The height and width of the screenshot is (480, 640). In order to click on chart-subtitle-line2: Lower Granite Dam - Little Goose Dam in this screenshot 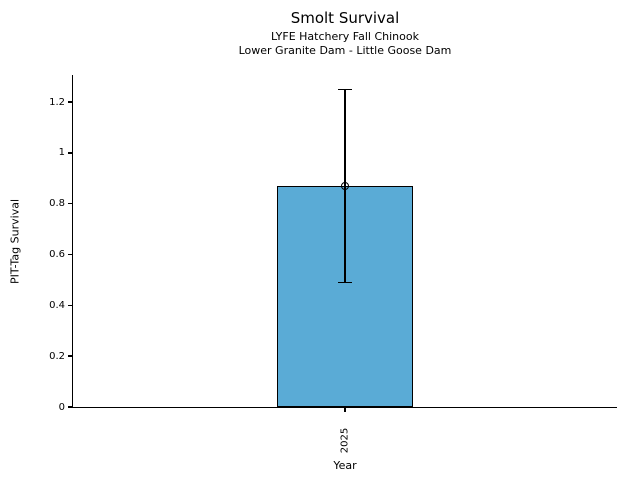, I will do `click(345, 50)`.